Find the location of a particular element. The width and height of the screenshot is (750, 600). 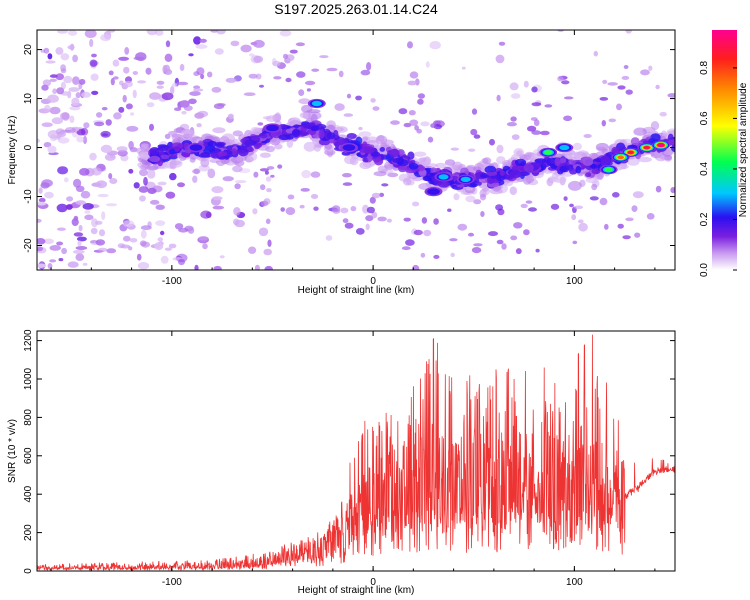

y-tick-label: 0 is located at coordinates (28, 147).